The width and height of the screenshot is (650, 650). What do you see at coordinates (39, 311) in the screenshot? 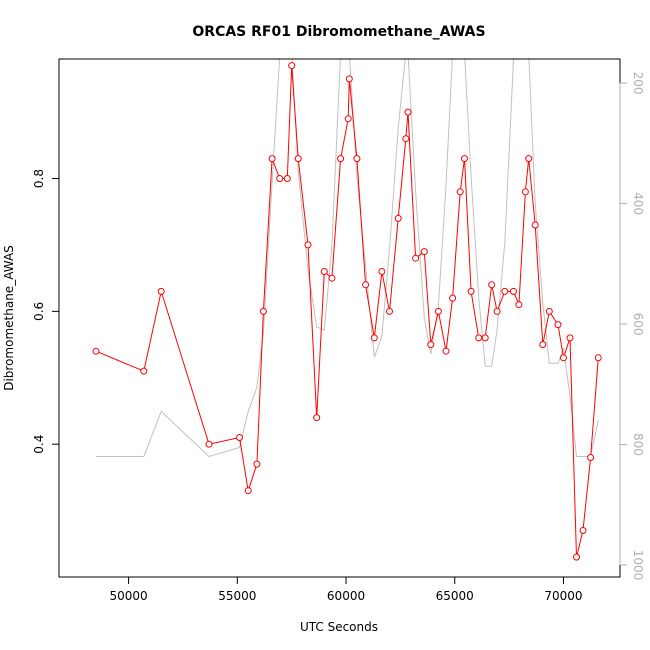
I see `y-tick-label: 0.6` at bounding box center [39, 311].